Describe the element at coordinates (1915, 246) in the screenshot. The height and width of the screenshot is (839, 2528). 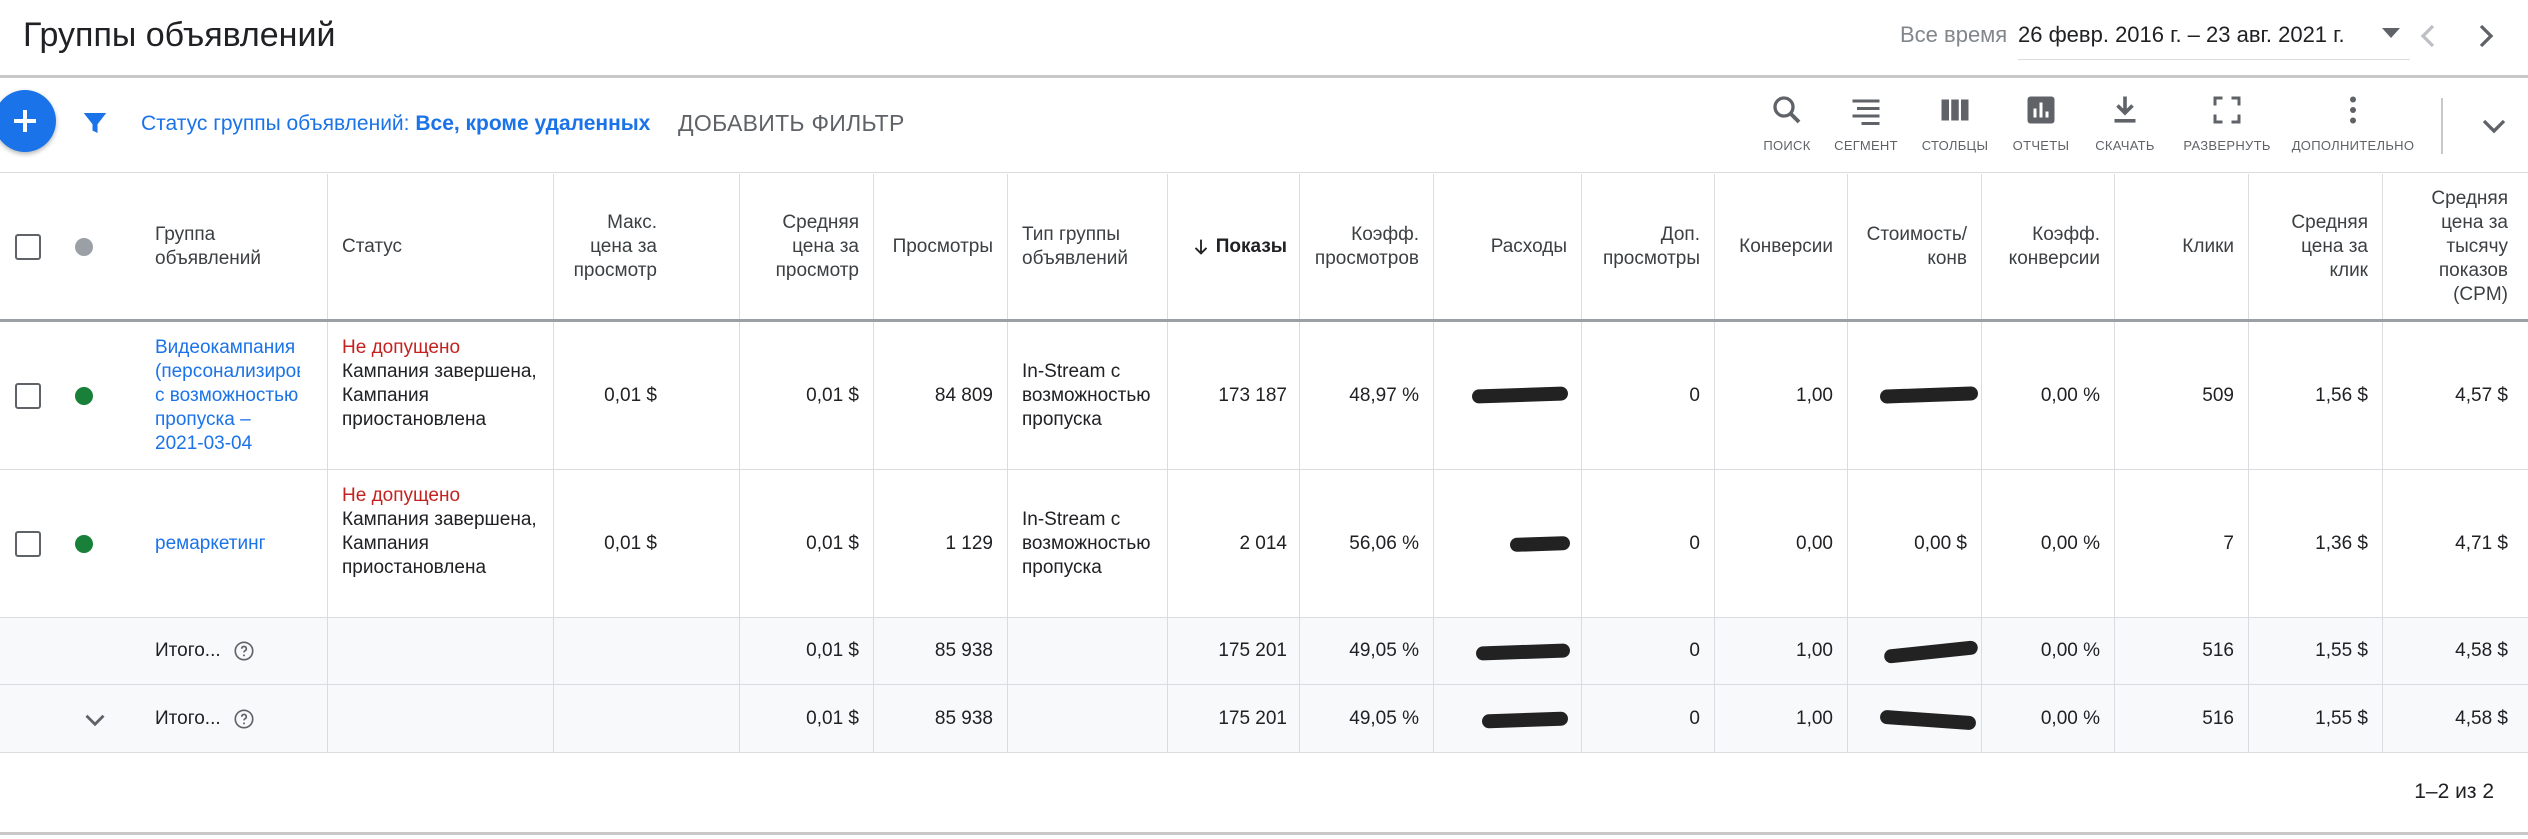
I see `col-header-cost-per-conv: Стоимость/ конв` at that location.